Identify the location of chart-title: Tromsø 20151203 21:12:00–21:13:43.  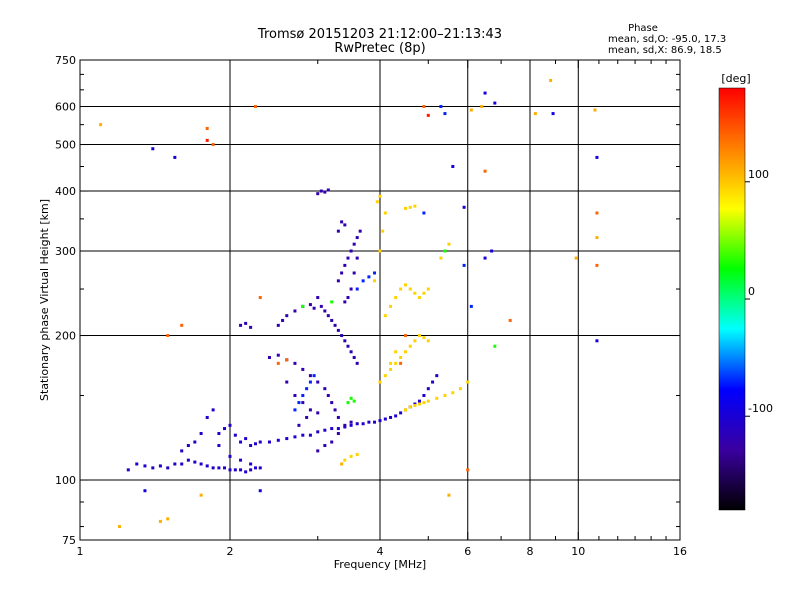
(379, 34).